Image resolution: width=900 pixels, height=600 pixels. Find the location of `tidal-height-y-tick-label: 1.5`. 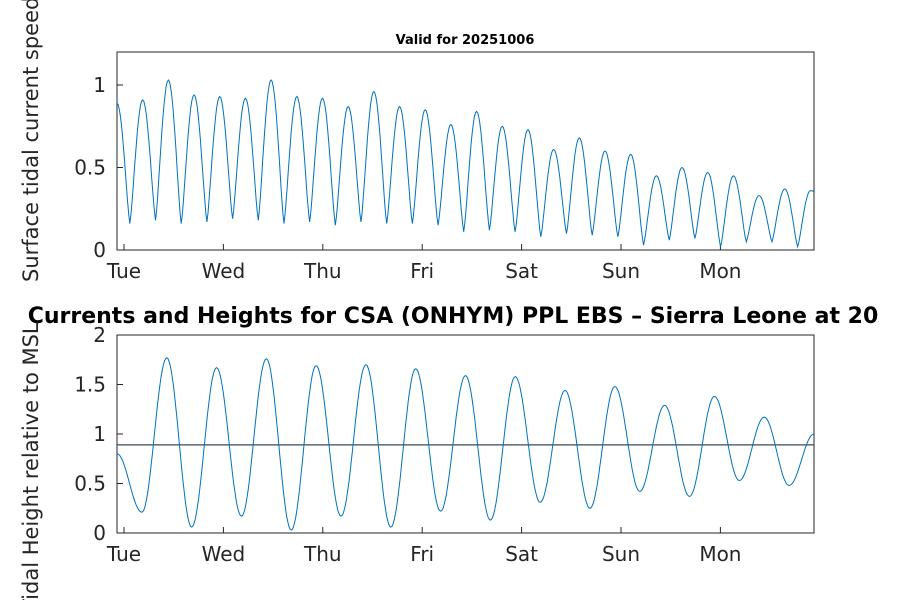

tidal-height-y-tick-label: 1.5 is located at coordinates (90, 385).